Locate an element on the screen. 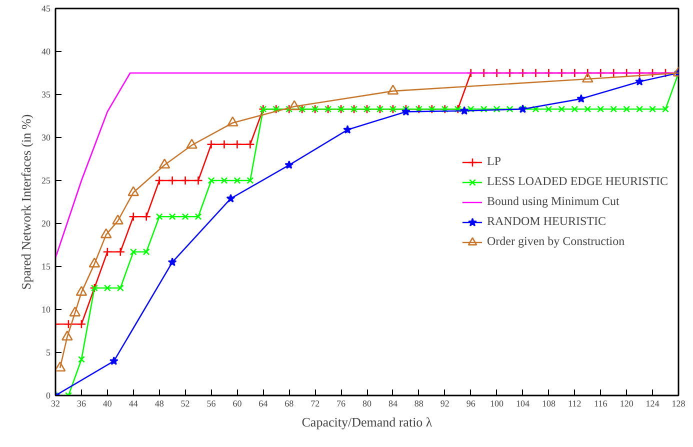 The width and height of the screenshot is (693, 447). x-tick-label: 88 is located at coordinates (419, 403).